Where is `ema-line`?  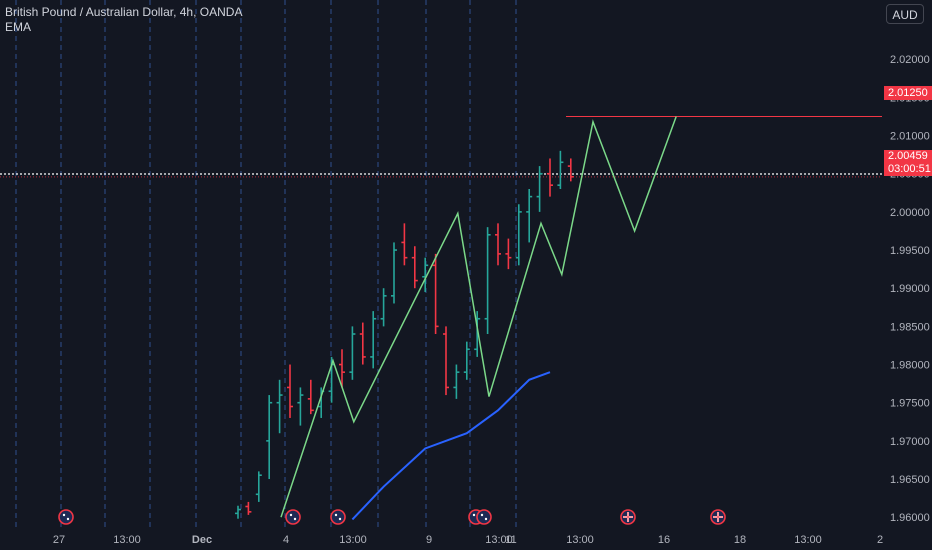
ema-line is located at coordinates (451, 446).